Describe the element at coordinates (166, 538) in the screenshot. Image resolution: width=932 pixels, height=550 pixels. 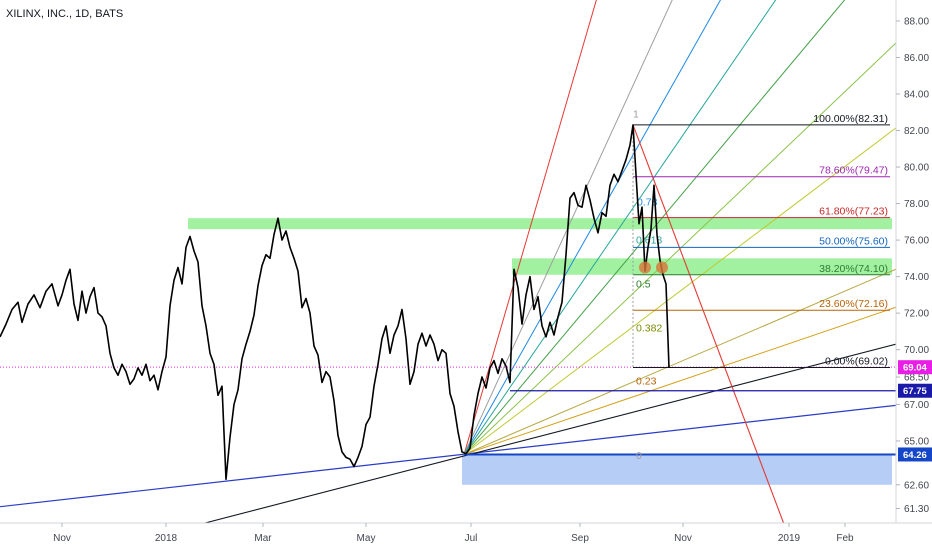
I see `date-tick-label-1: 2018` at that location.